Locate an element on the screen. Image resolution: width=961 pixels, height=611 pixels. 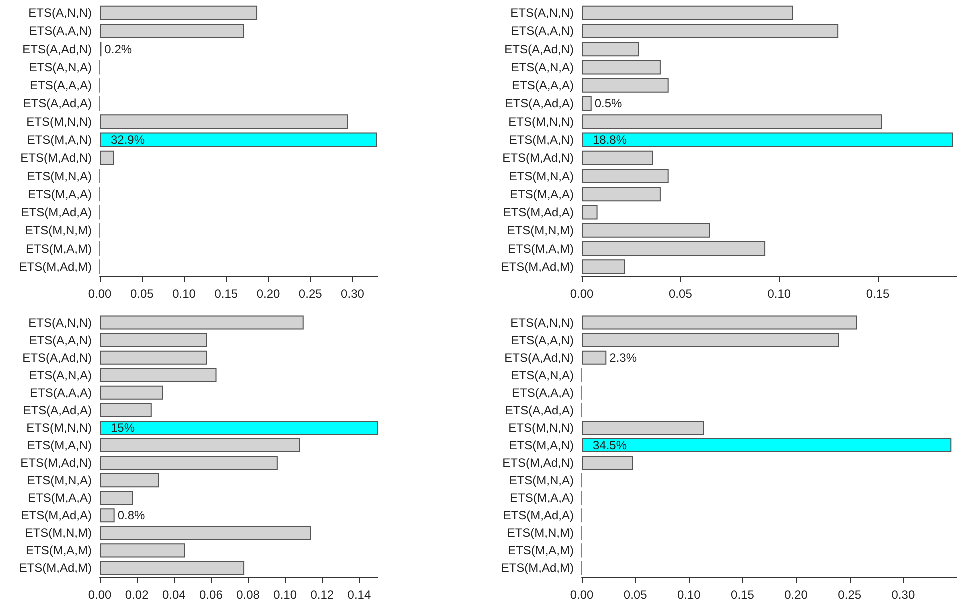
data-label: 0.5% is located at coordinates (608, 103).